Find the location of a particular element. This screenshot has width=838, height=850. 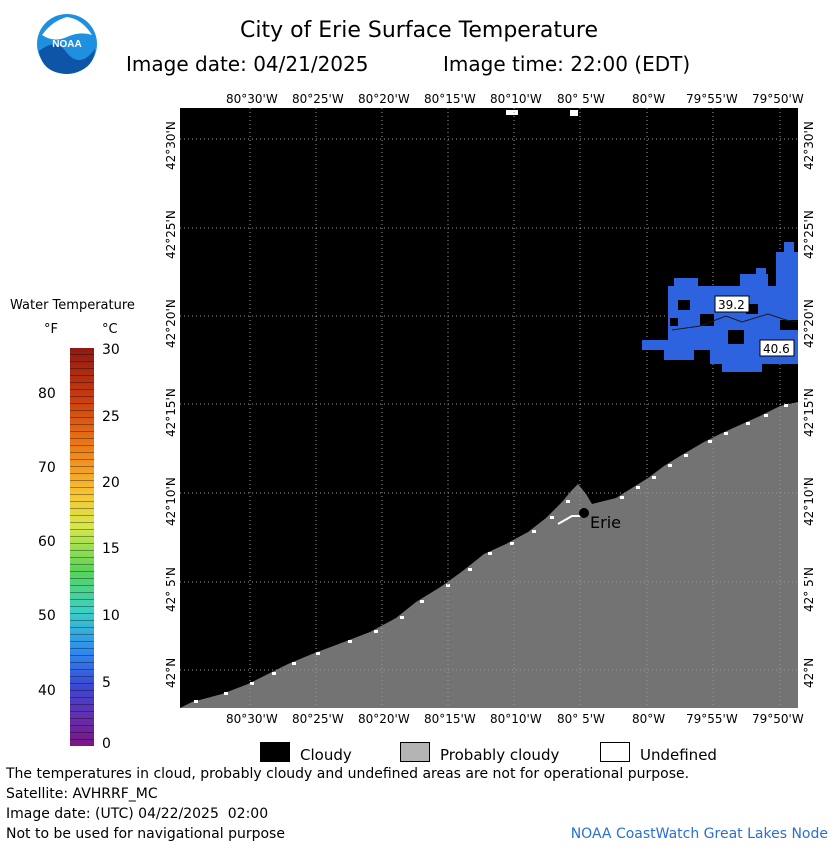

left-tick: 42°20'N is located at coordinates (171, 323).